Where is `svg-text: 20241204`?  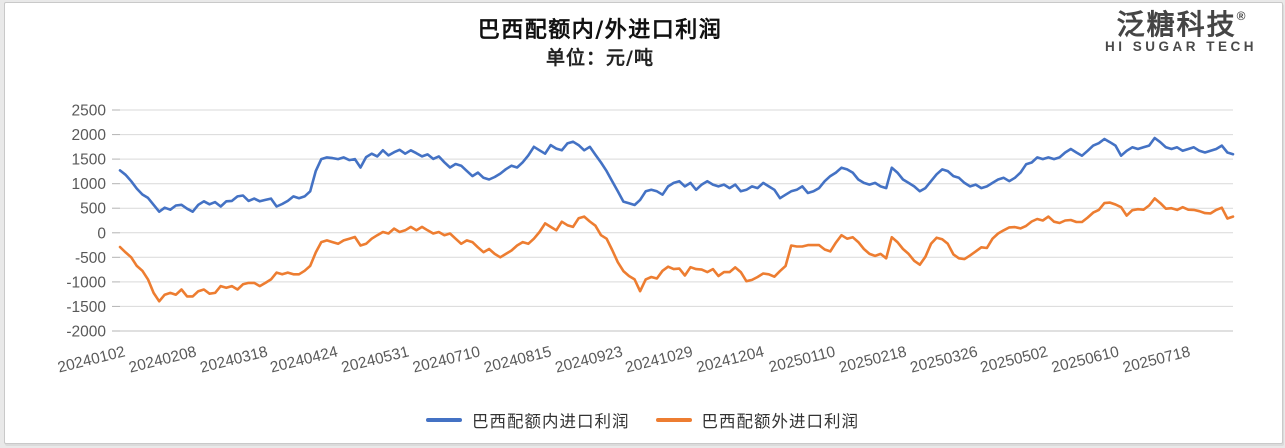 svg-text: 20241204 is located at coordinates (730, 359).